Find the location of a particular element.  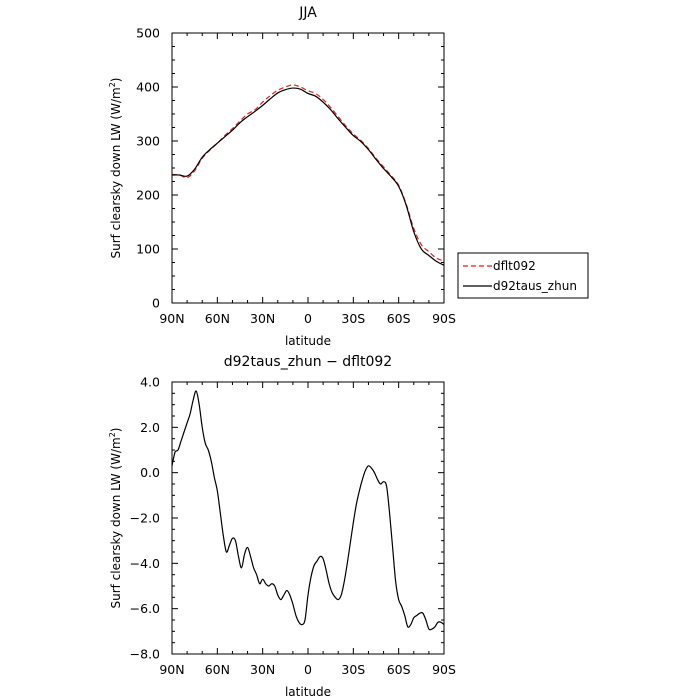

legend: dflt092 d92taus_zhun is located at coordinates (523, 275).